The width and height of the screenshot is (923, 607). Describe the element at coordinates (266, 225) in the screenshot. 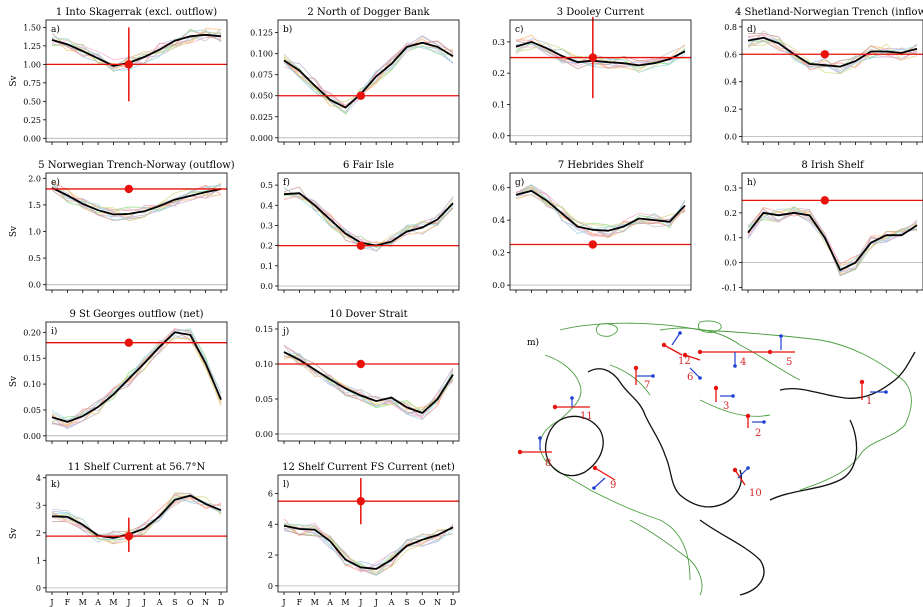

I see `y-tick-label: 0.3` at that location.